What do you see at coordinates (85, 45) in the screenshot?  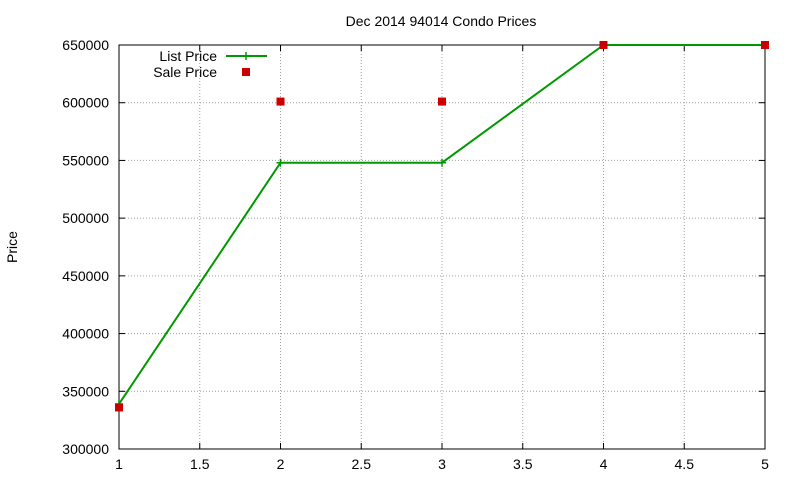 I see `y-tick-label: 650000` at bounding box center [85, 45].